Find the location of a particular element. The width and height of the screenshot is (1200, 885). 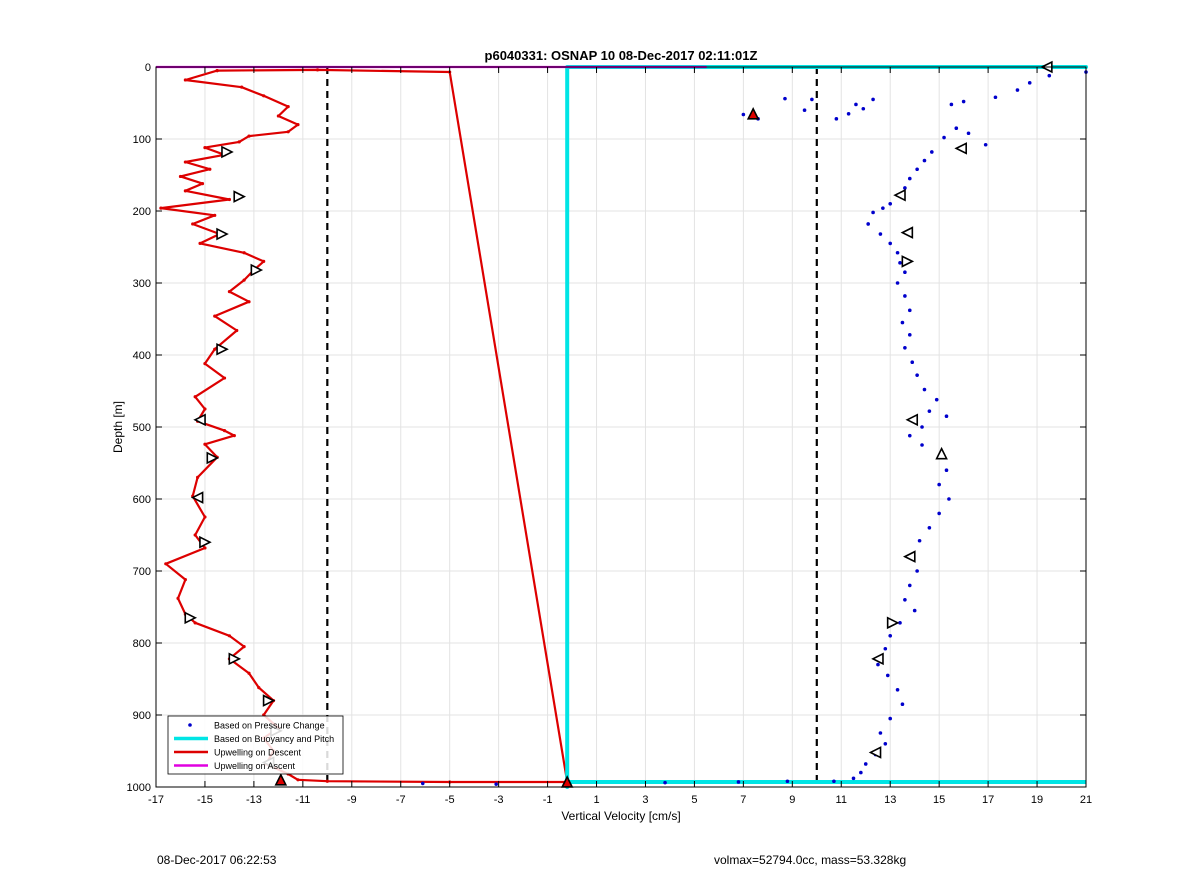

y-tick-label: 900 is located at coordinates (142, 716).